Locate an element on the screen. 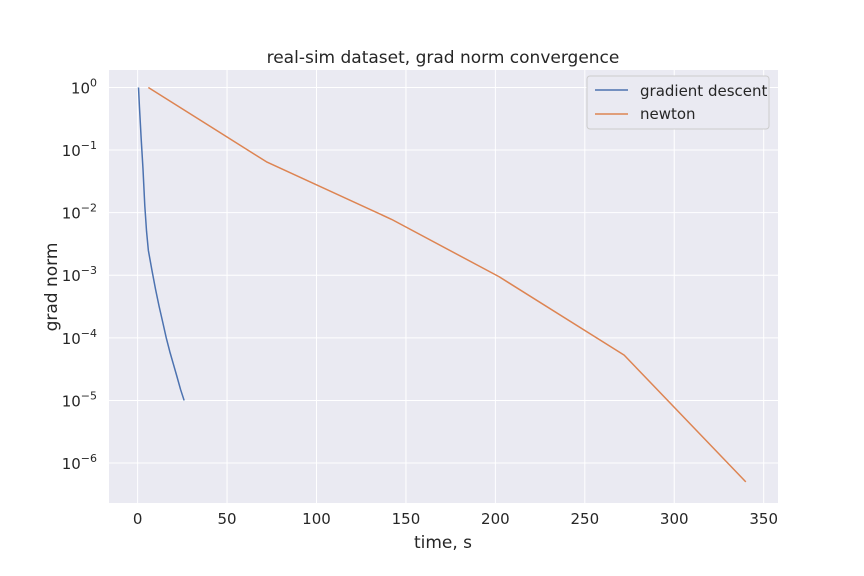 This screenshot has height=576, width=864. x-axis-label: time, s is located at coordinates (443, 543).